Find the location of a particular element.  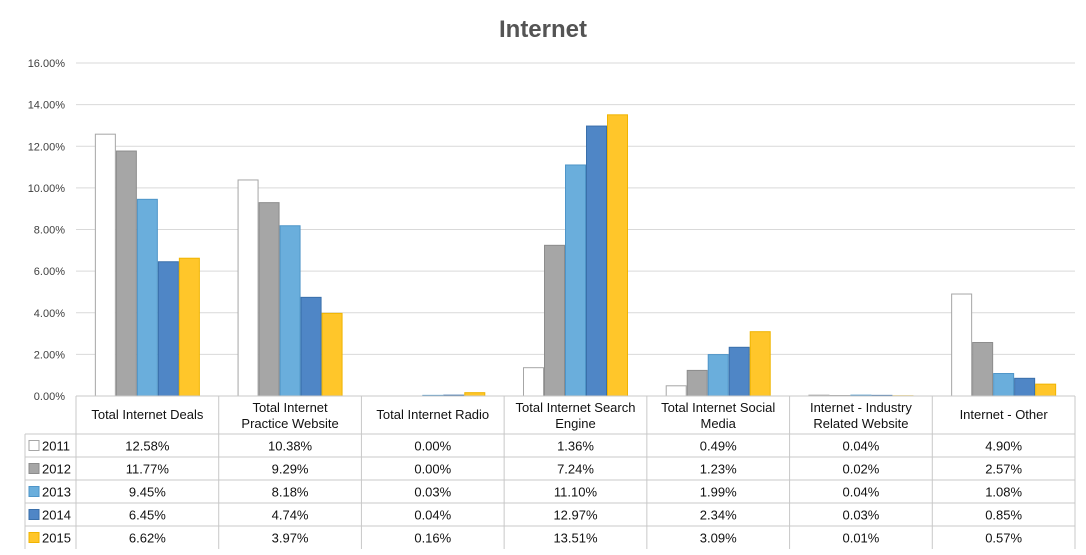

category-label-line: Internet - Industry is located at coordinates (861, 407).